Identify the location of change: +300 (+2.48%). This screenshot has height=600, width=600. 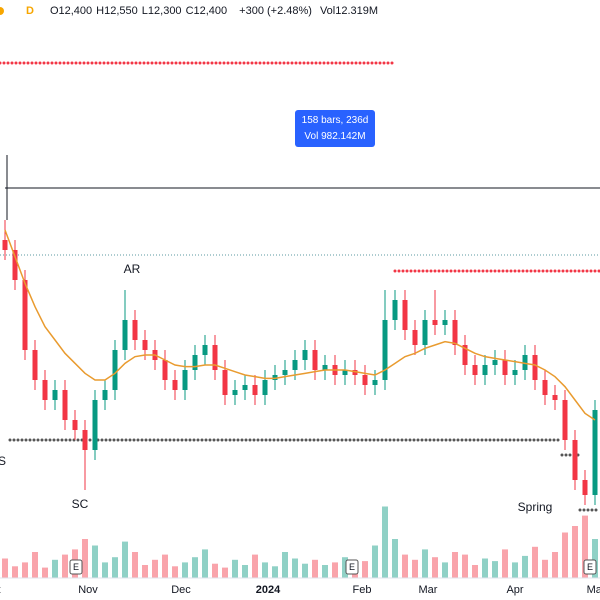
(275, 11).